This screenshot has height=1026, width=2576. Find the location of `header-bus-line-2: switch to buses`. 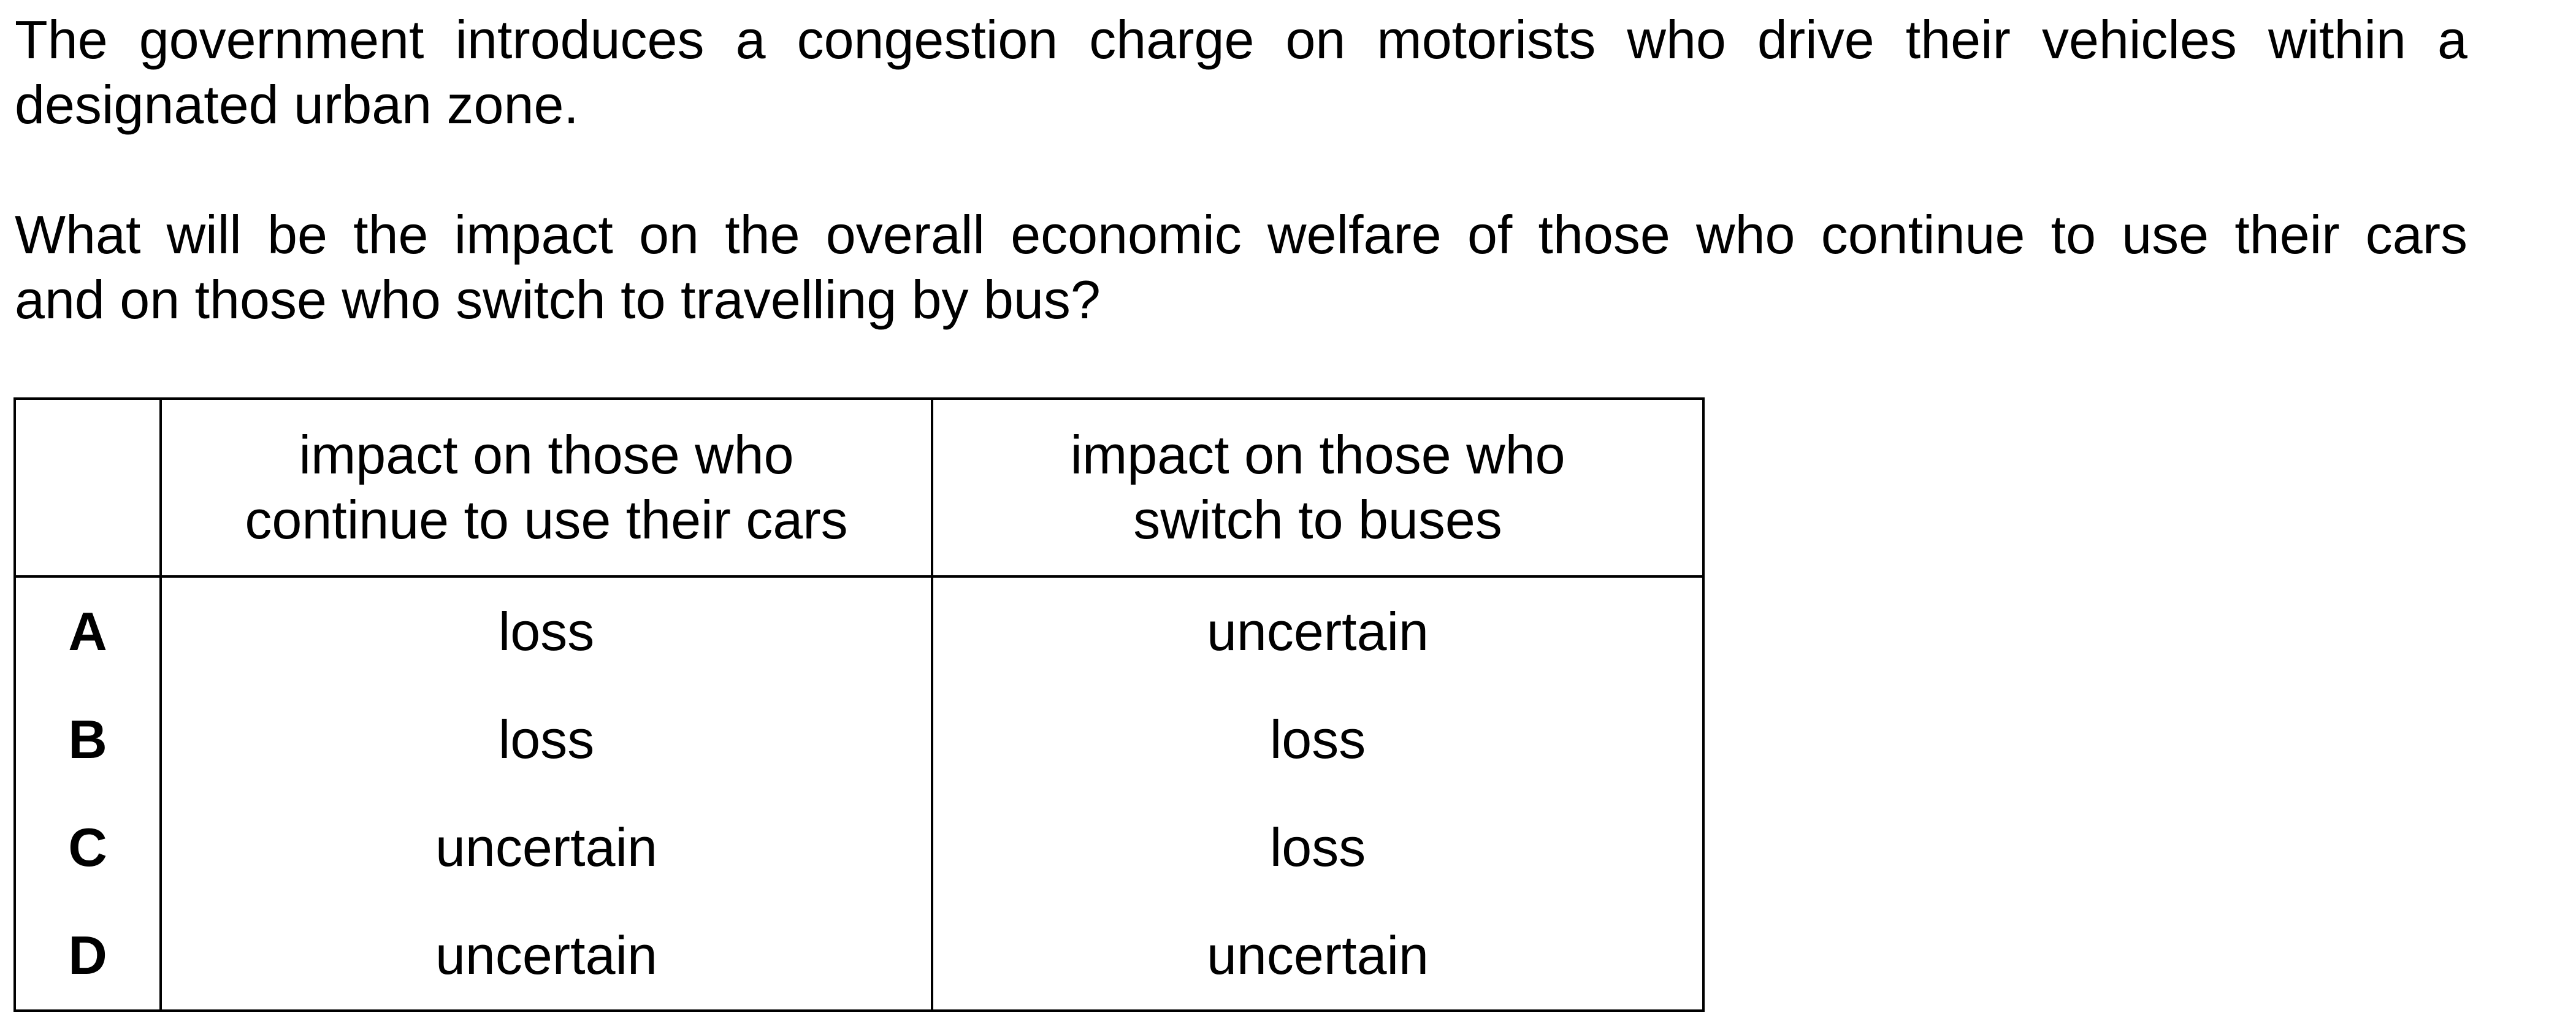

header-bus-line-2: switch to buses is located at coordinates (1317, 519).